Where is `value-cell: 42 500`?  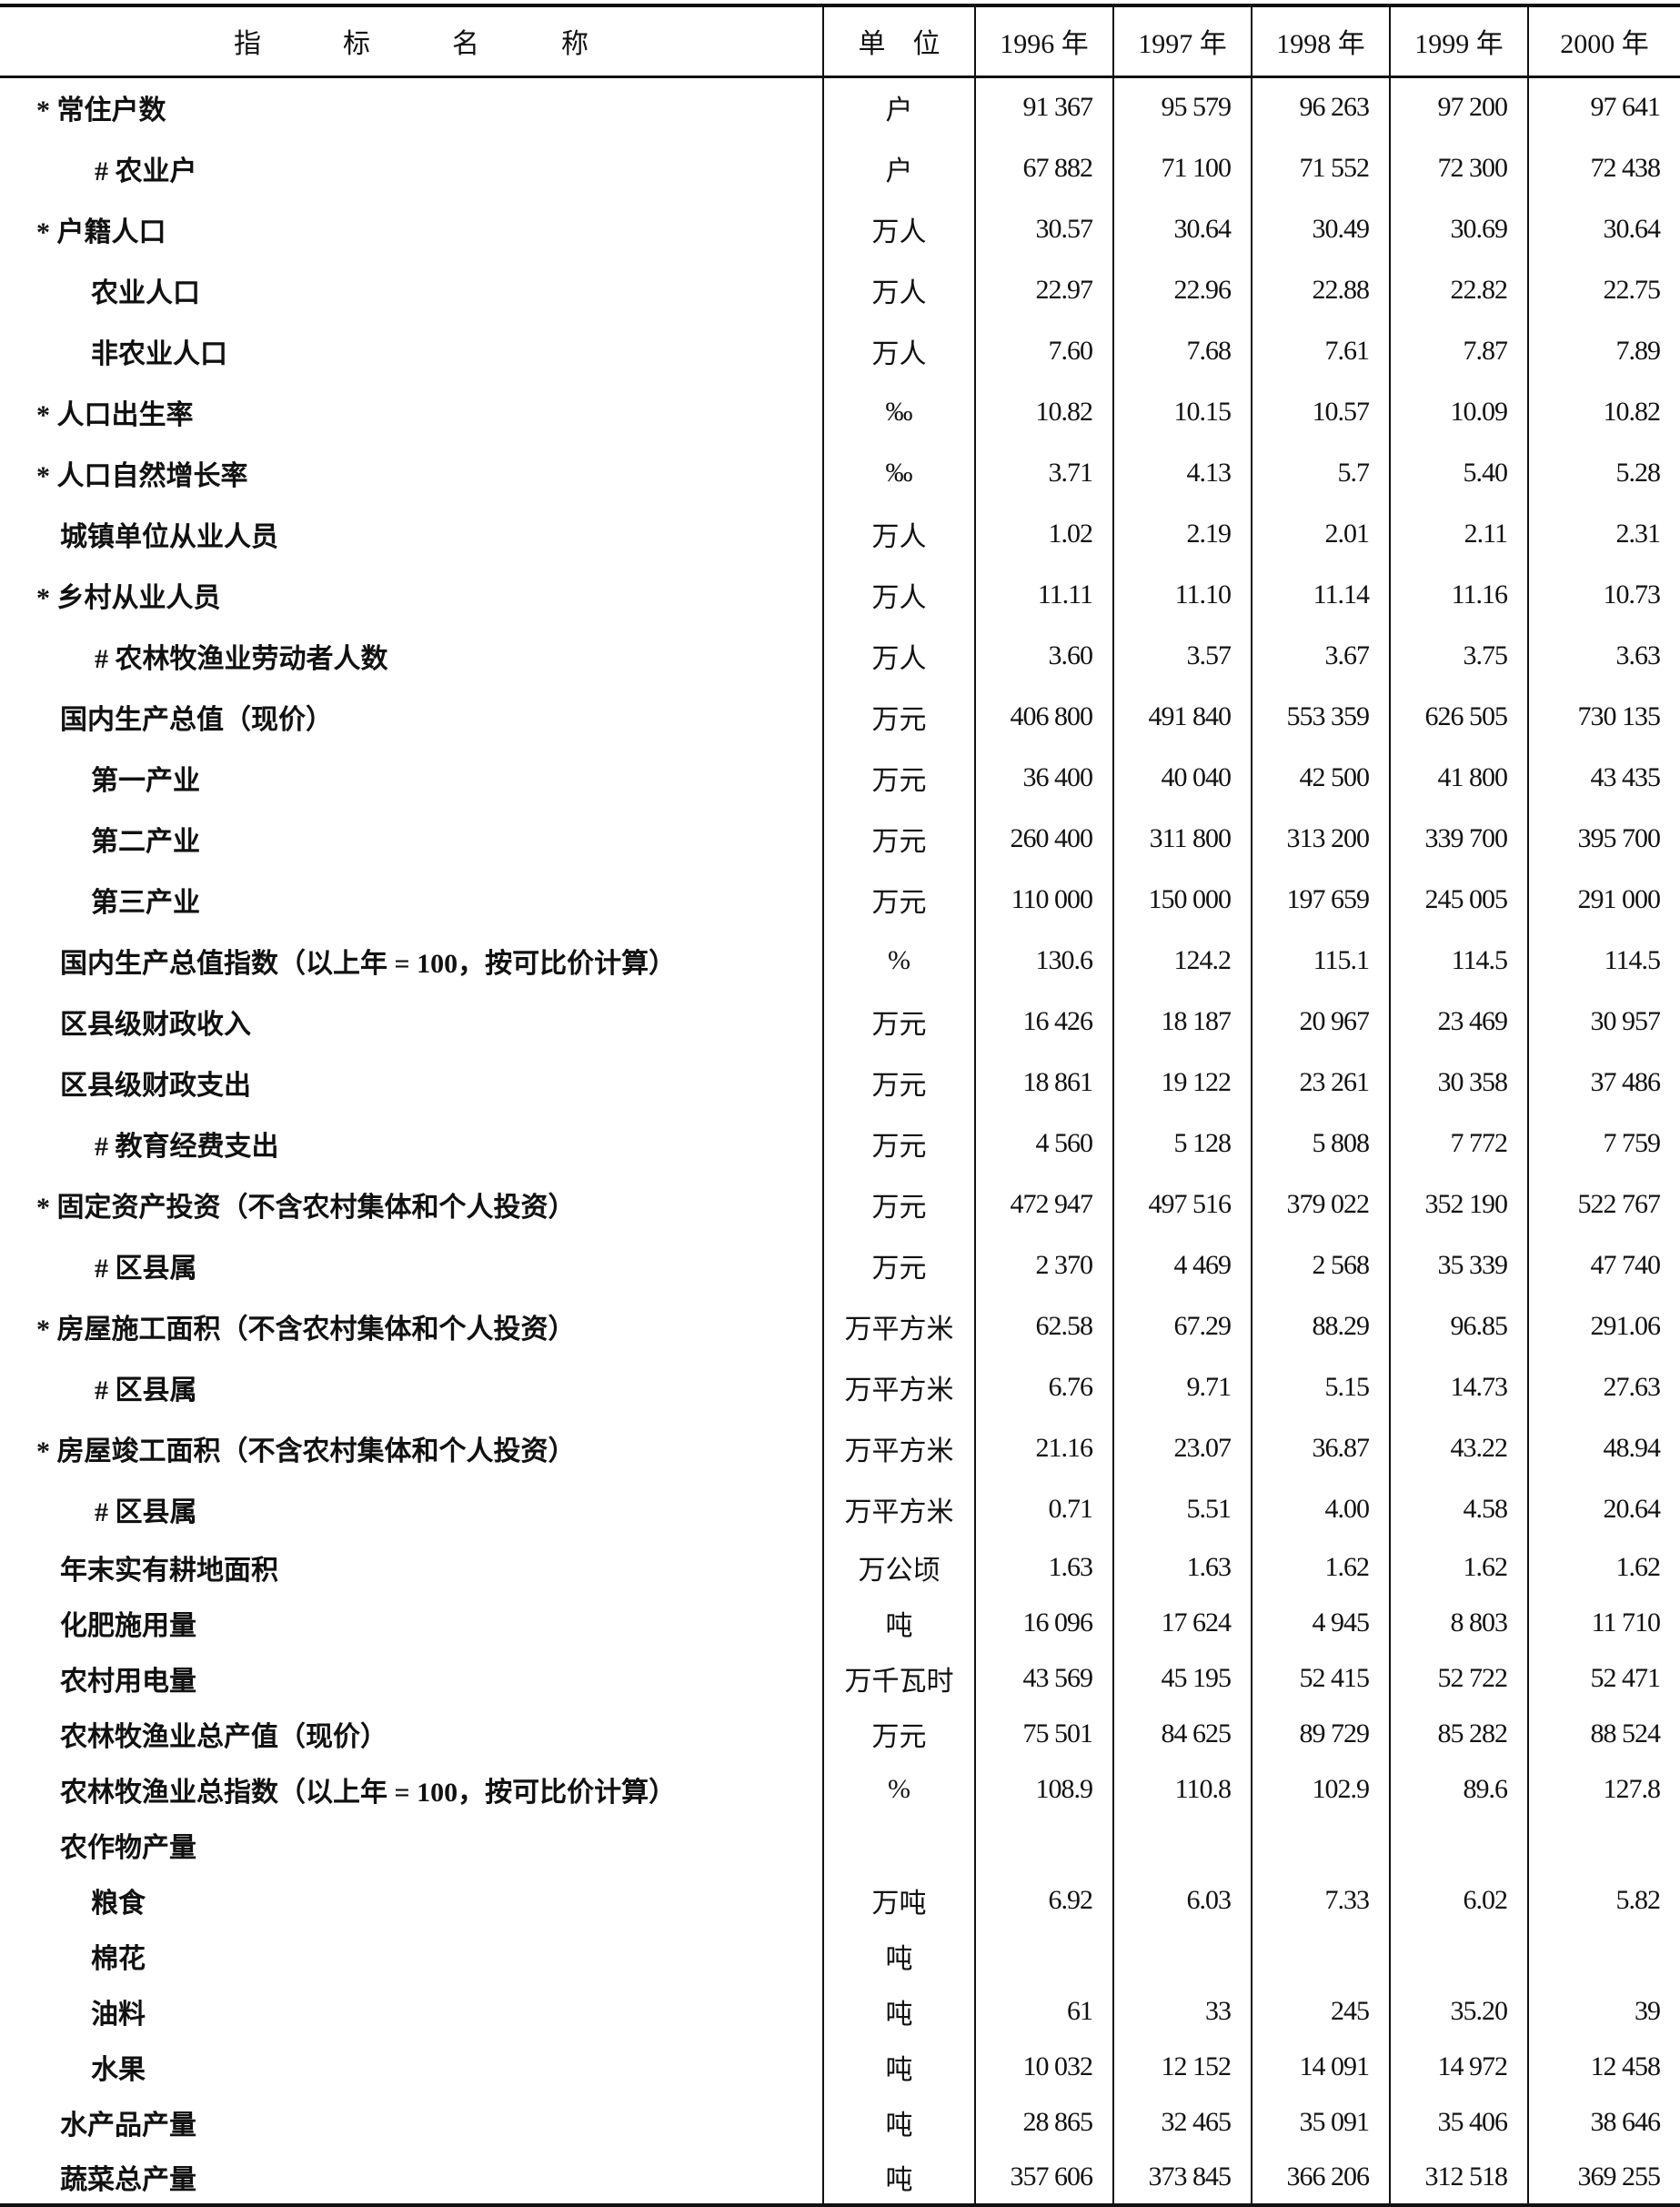 value-cell: 42 500 is located at coordinates (1320, 777).